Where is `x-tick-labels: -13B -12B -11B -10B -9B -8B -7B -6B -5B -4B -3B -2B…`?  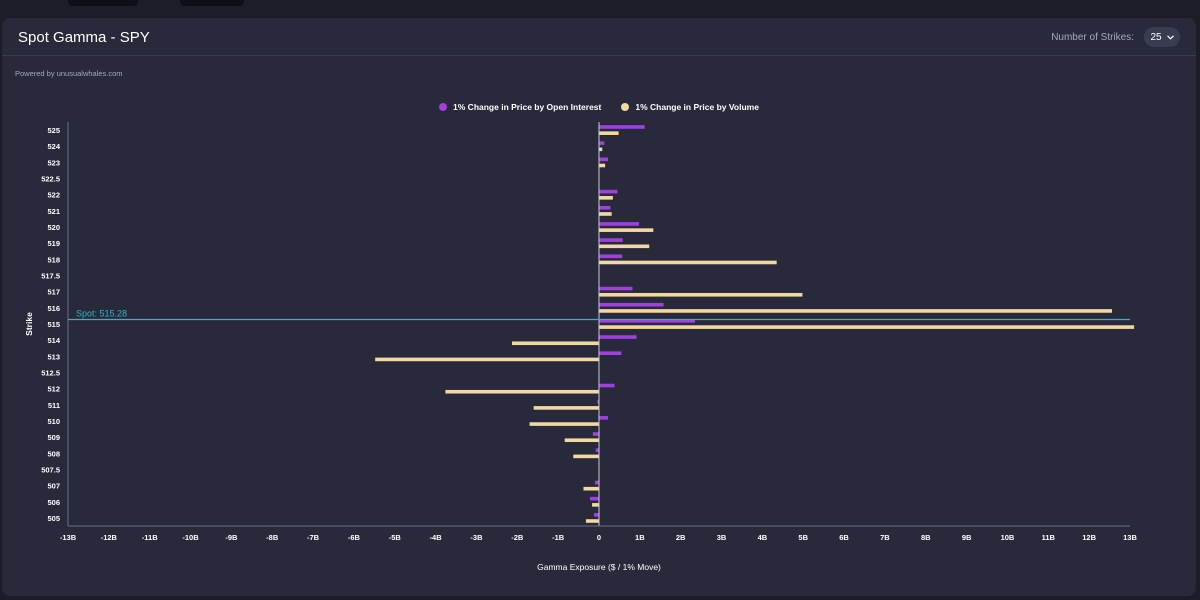
x-tick-labels: -13B -12B -11B -10B -9B -8B -7B -6B -5B -4B -3B -2B… is located at coordinates (599, 537).